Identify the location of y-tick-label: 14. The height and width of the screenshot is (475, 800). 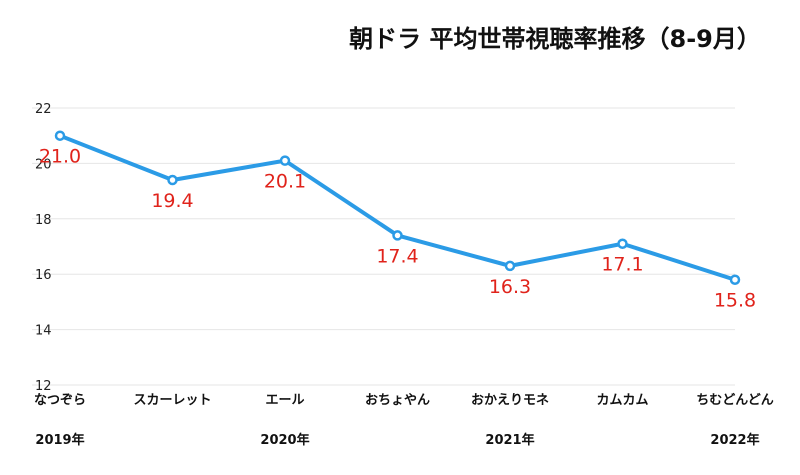
(43, 331).